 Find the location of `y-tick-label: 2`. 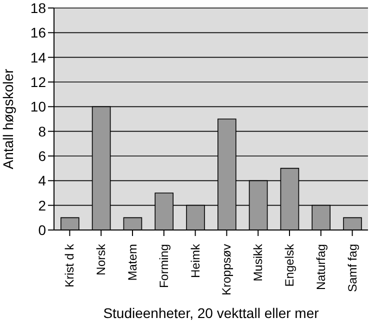

y-tick-label: 2 is located at coordinates (42, 205).